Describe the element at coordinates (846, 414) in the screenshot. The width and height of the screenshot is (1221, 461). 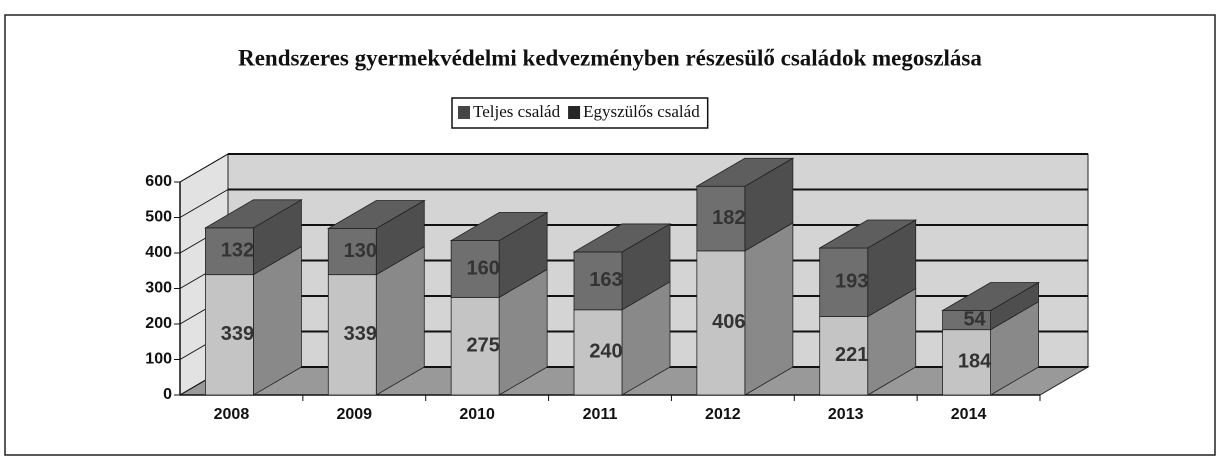
I see `x-tick-label: 2013` at that location.